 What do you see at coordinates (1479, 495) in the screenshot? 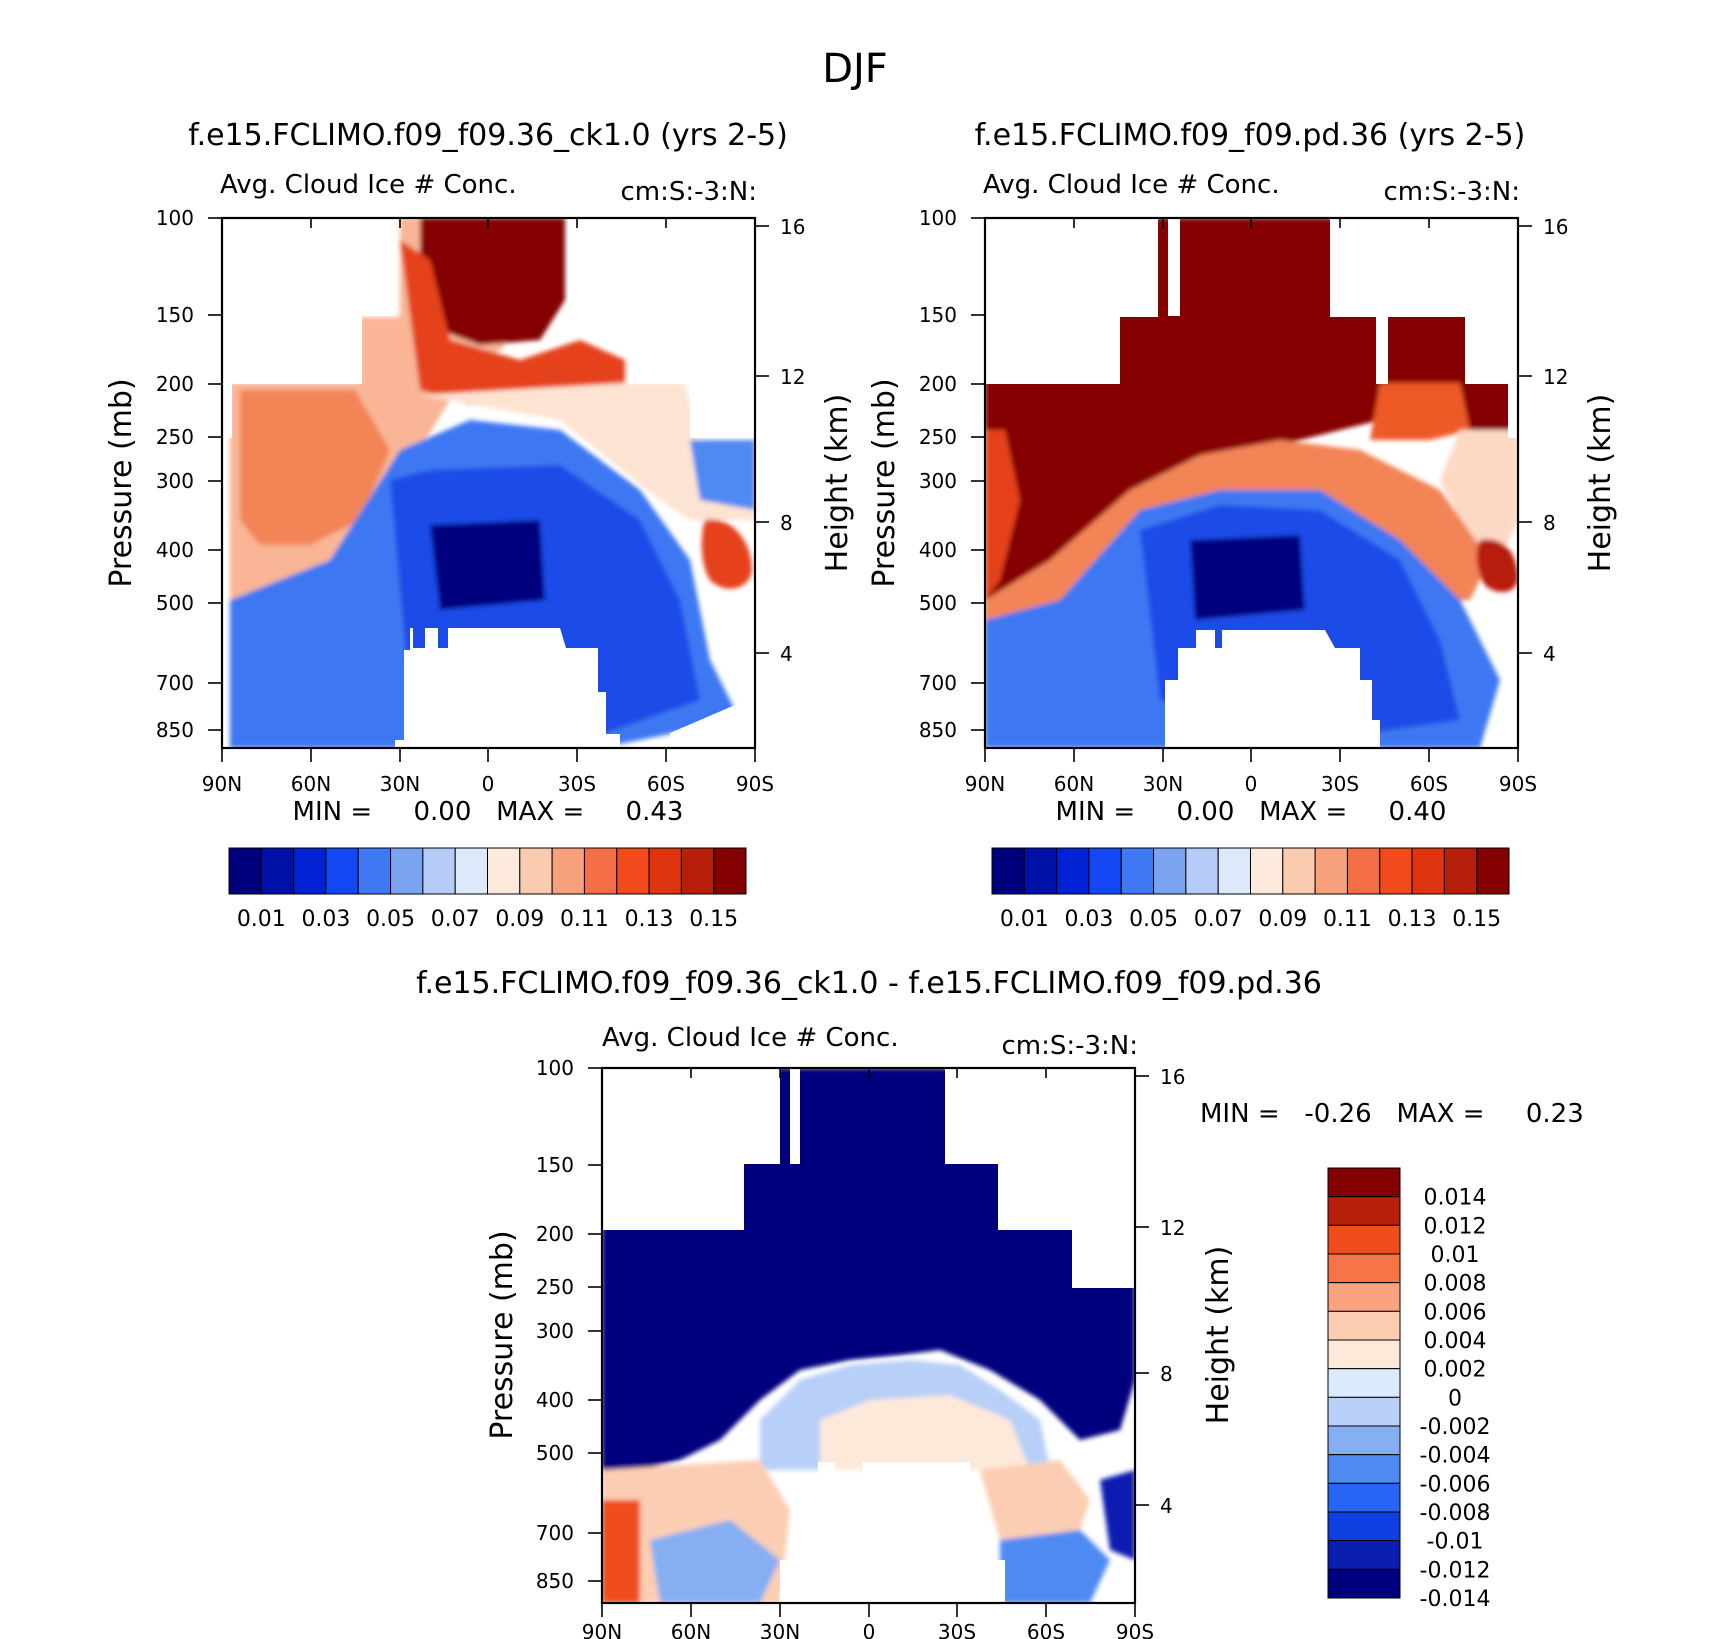
I see `field-sh-peach` at bounding box center [1479, 495].